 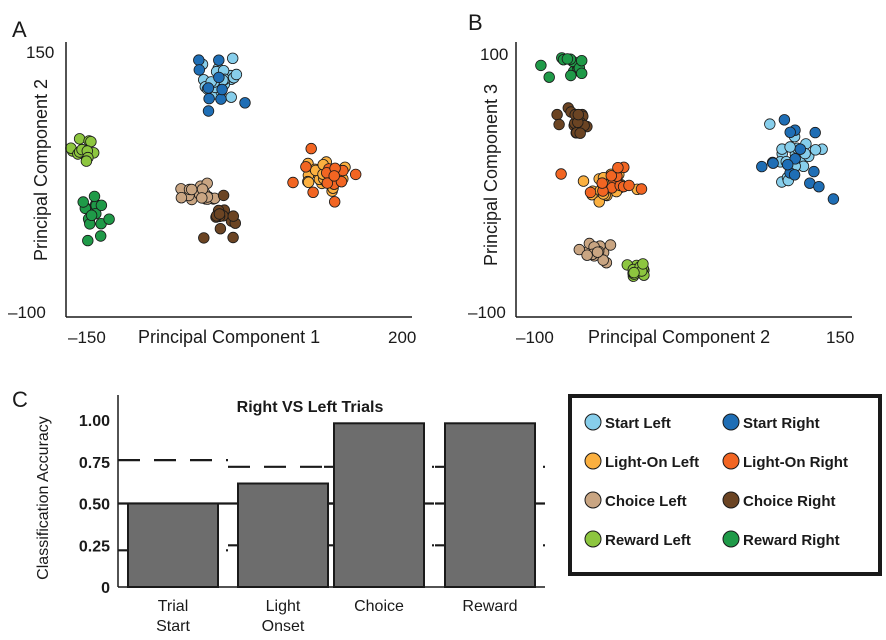 I want to click on panel-c-ylabel: Classification Accuracy, so click(x=43, y=498).